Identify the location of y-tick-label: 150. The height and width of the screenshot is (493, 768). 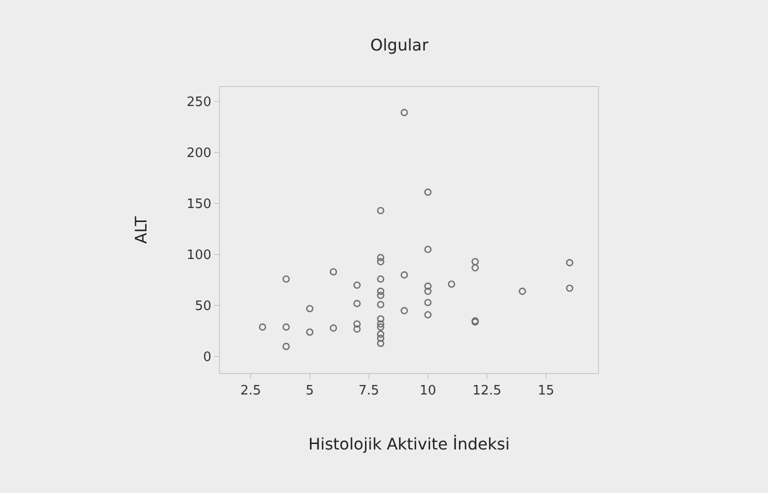
(199, 204).